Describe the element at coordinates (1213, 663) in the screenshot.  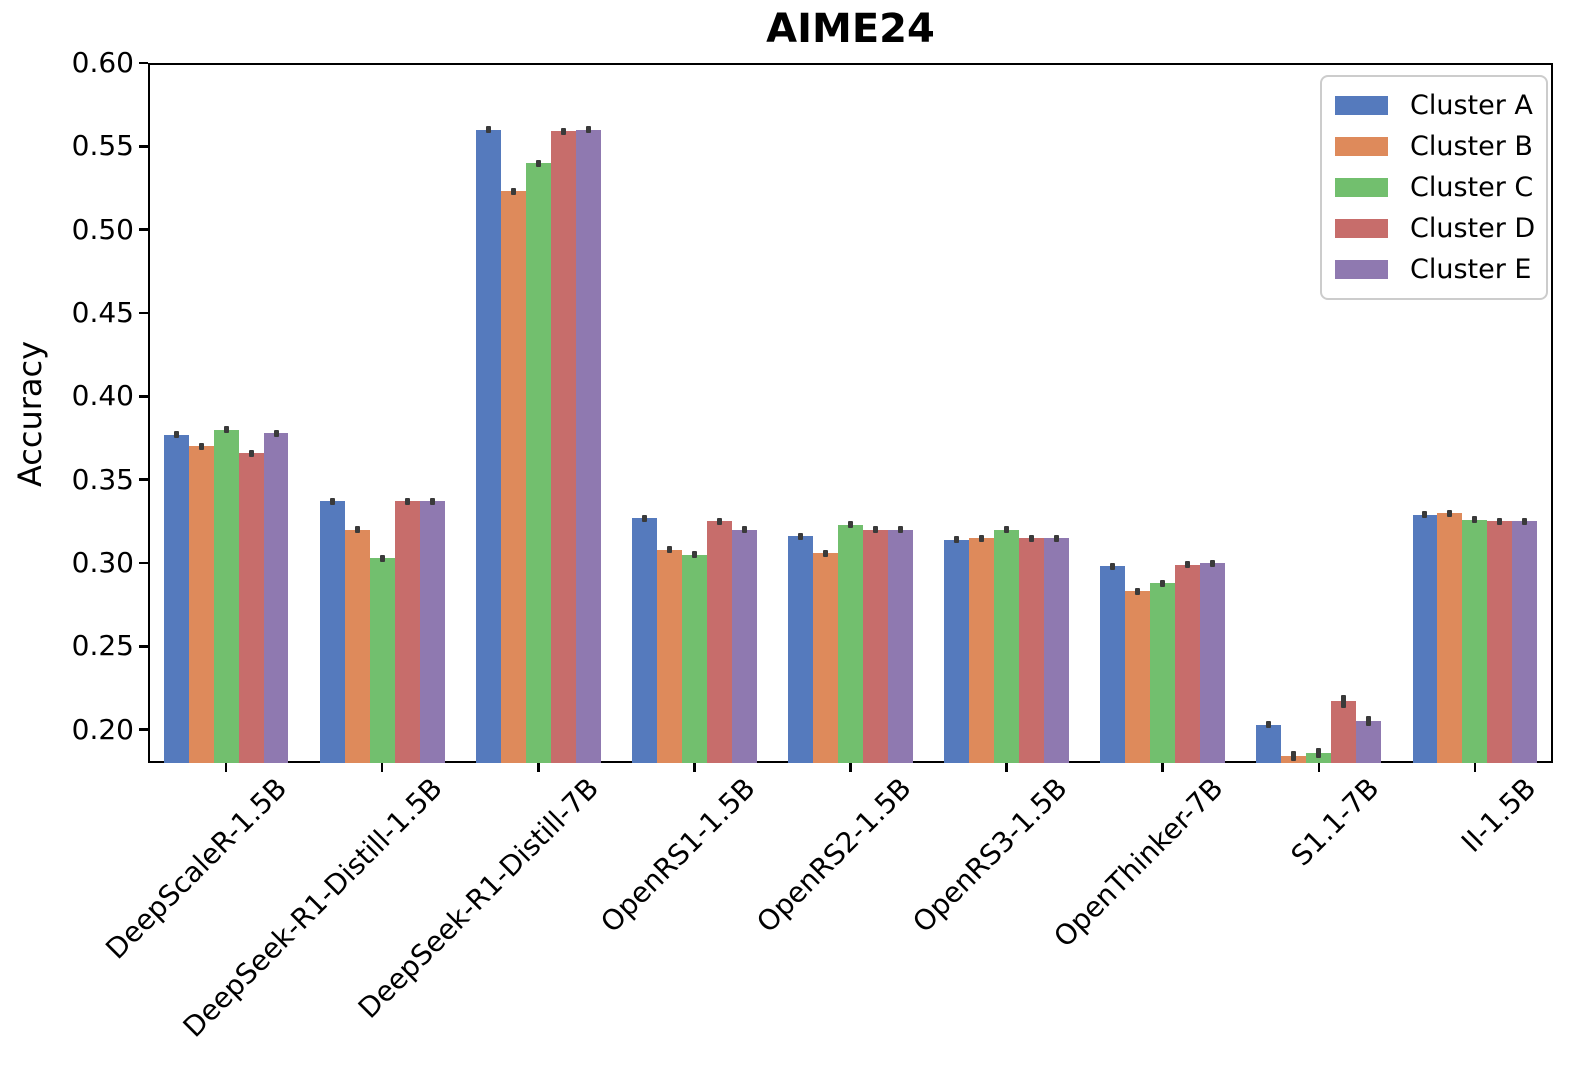
I see `bar-OpenThinker-7B-Cluster E` at that location.